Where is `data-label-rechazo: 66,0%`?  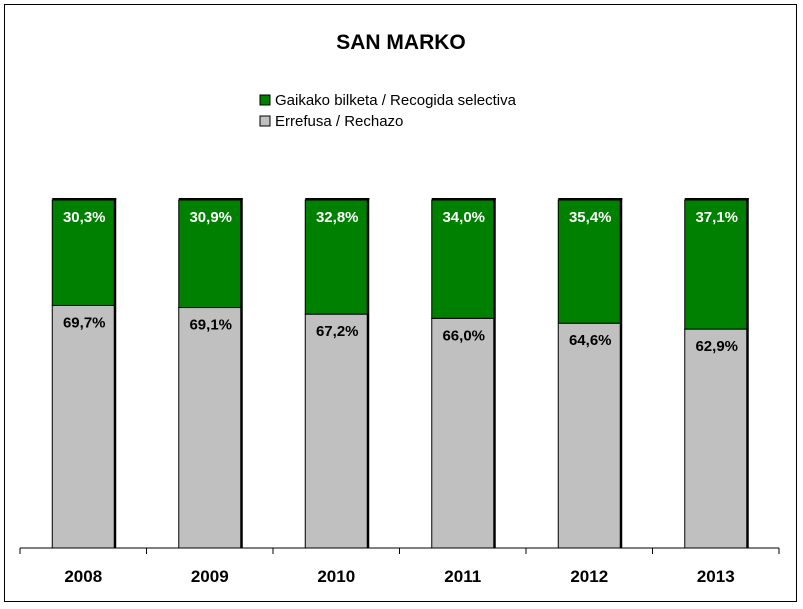
data-label-rechazo: 66,0% is located at coordinates (463, 335).